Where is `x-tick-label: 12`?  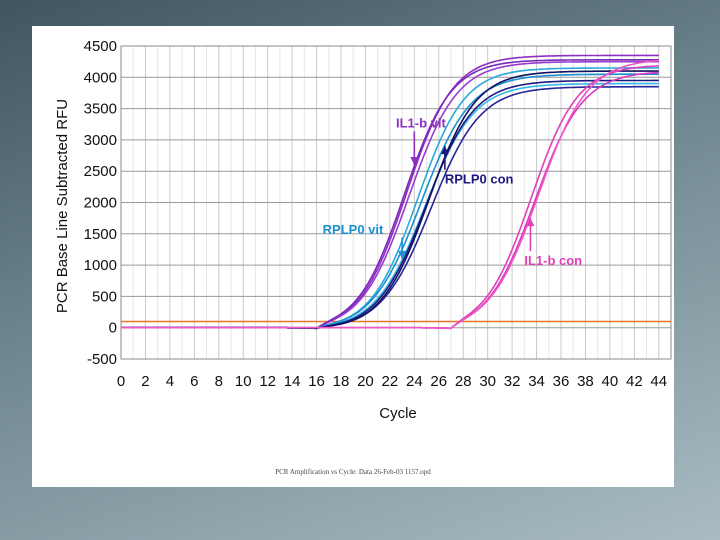
x-tick-label: 12 is located at coordinates (267, 381).